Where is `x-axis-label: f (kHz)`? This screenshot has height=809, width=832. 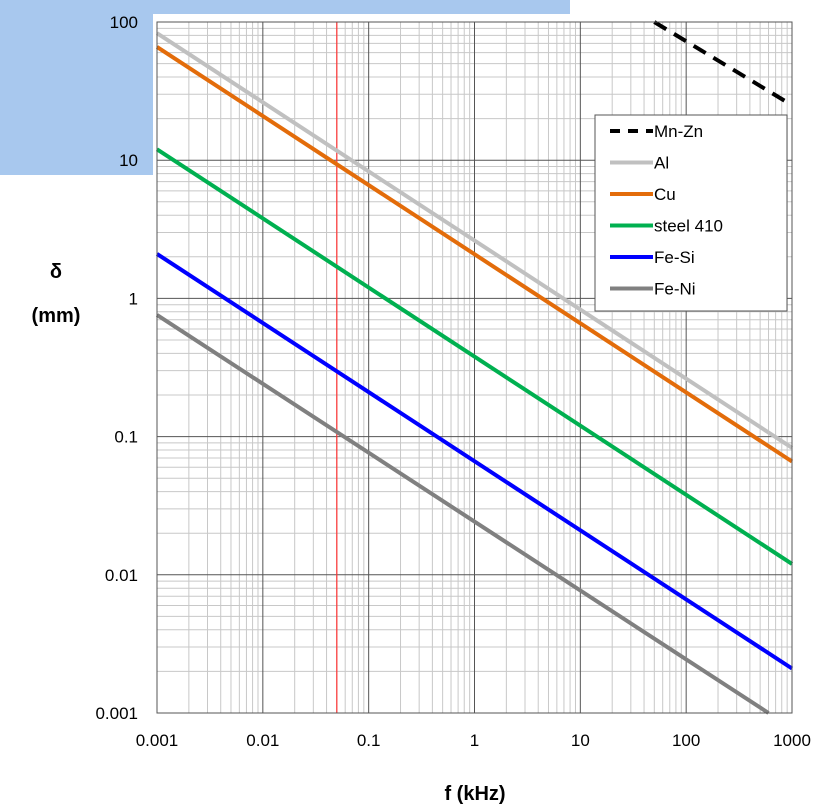
x-axis-label: f (kHz) is located at coordinates (474, 794).